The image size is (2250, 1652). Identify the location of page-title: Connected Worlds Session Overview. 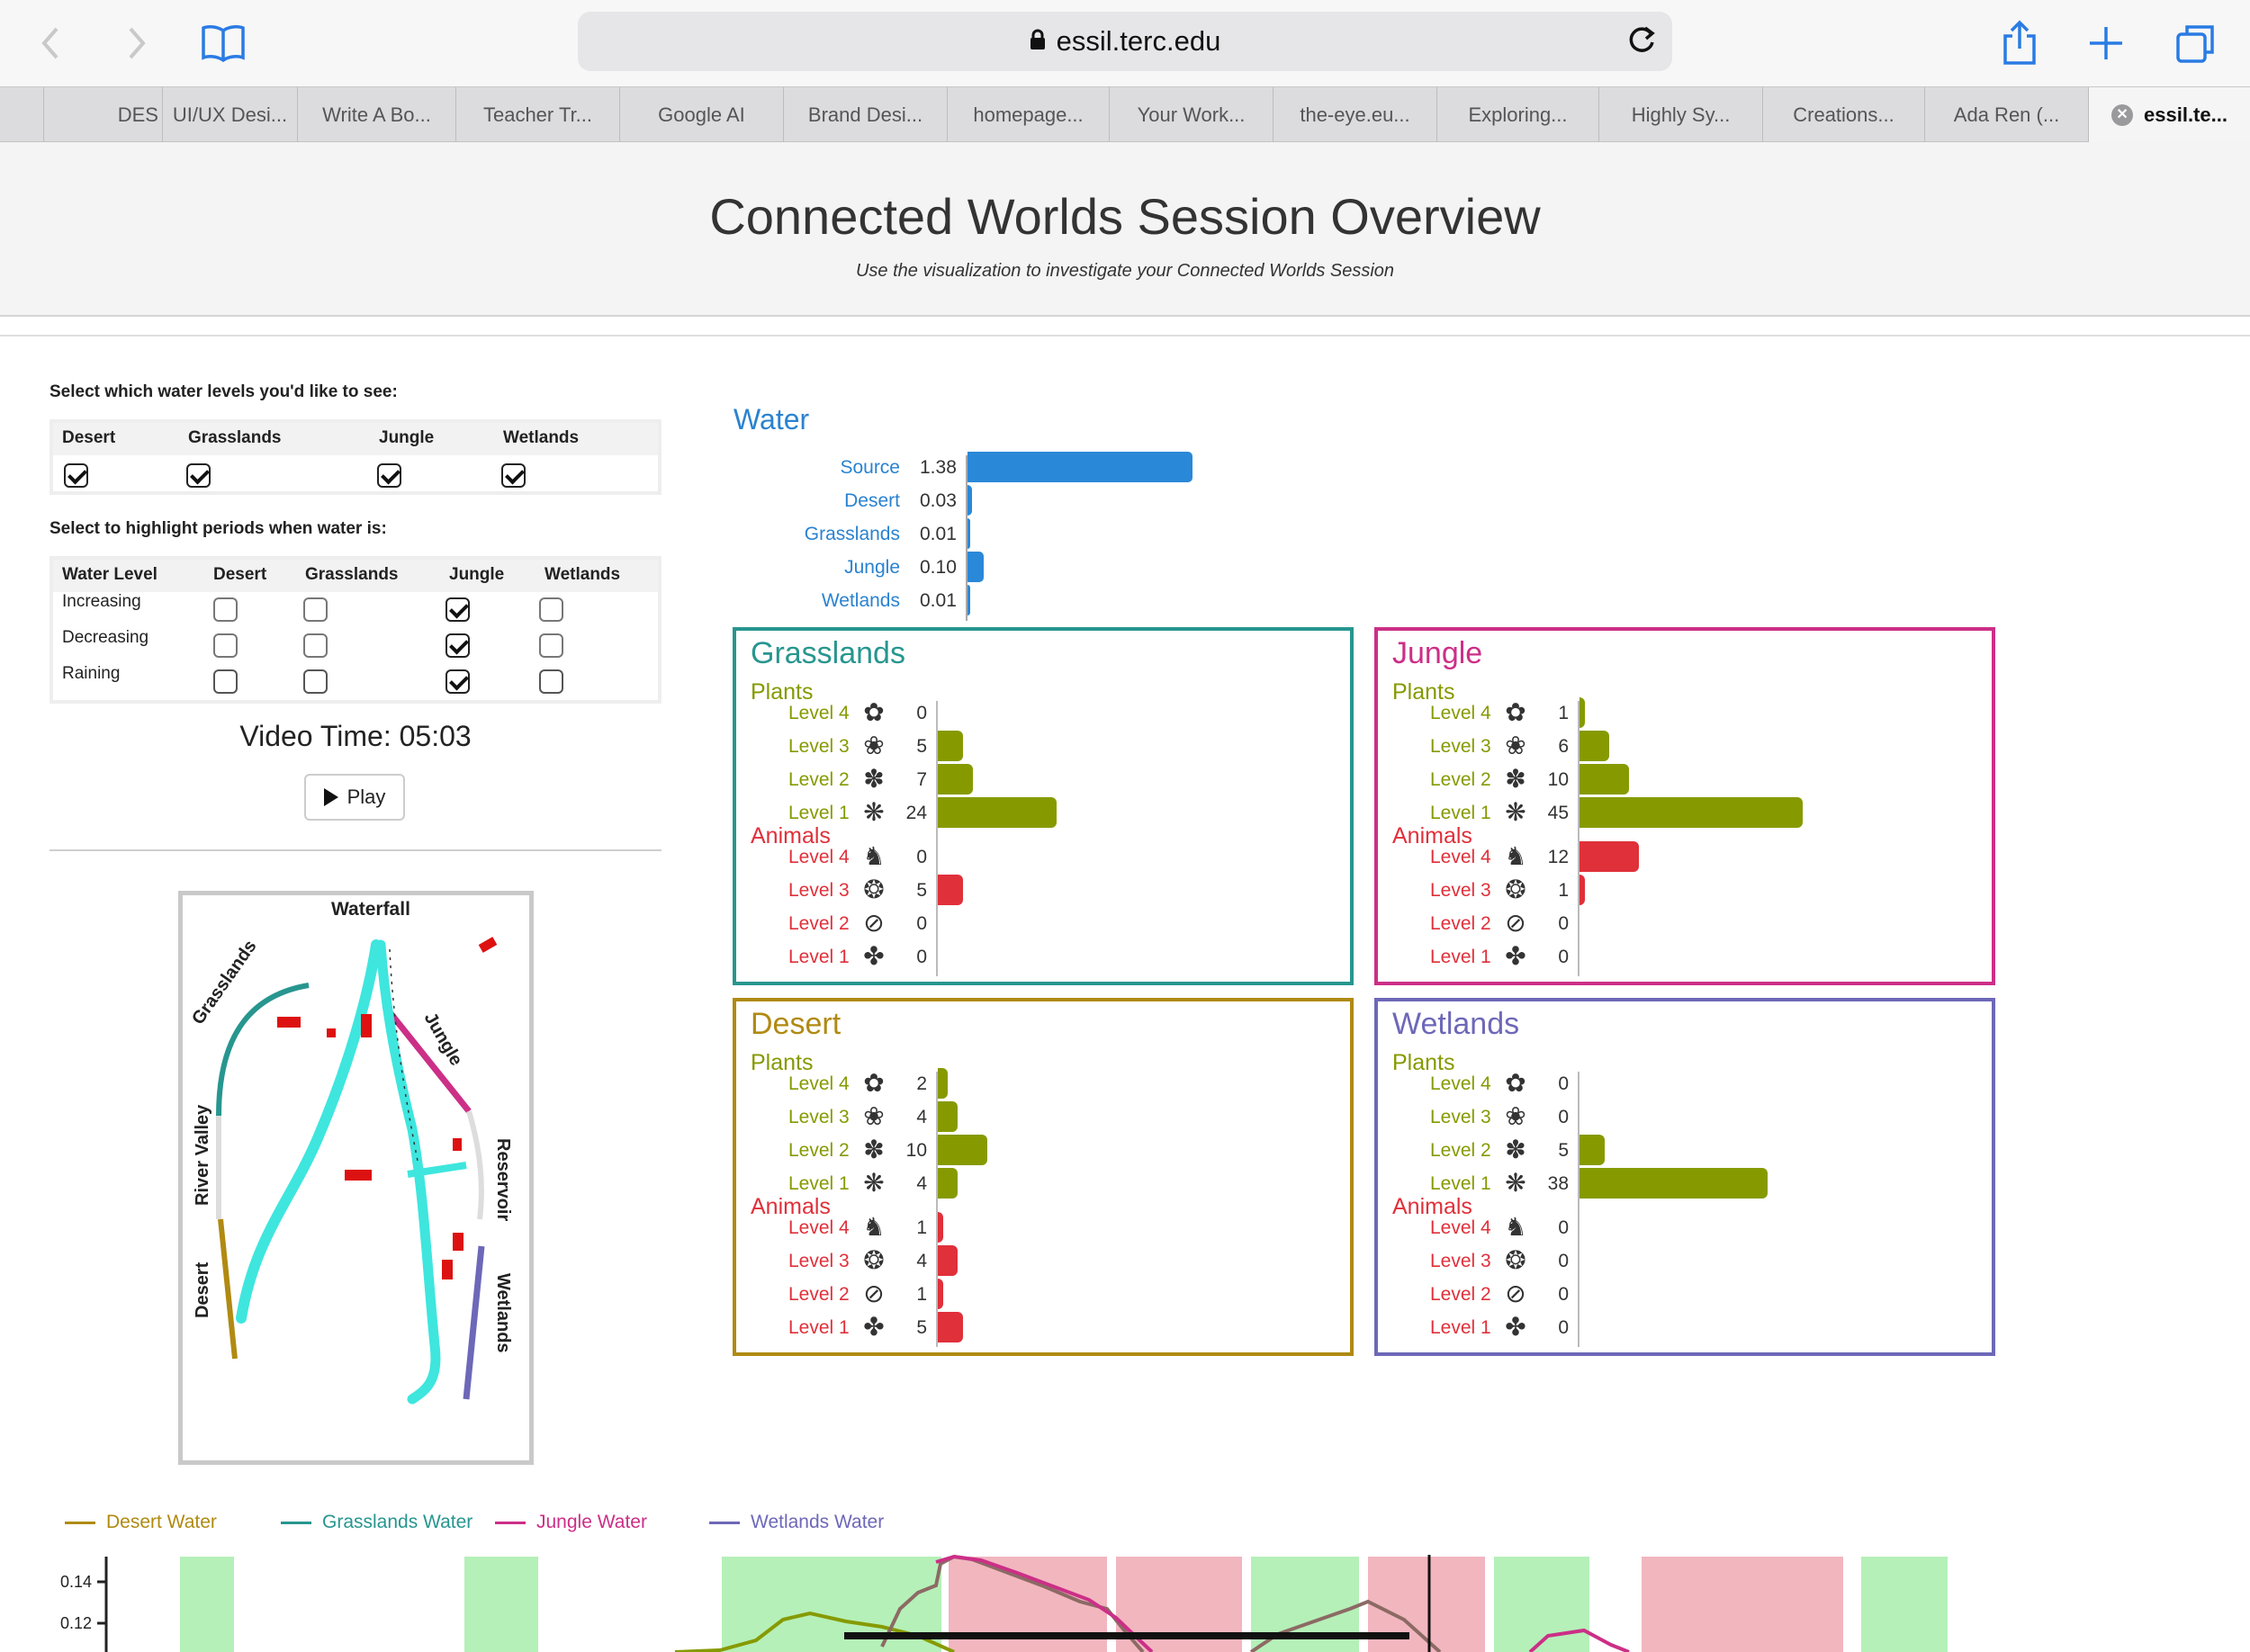
(1125, 216).